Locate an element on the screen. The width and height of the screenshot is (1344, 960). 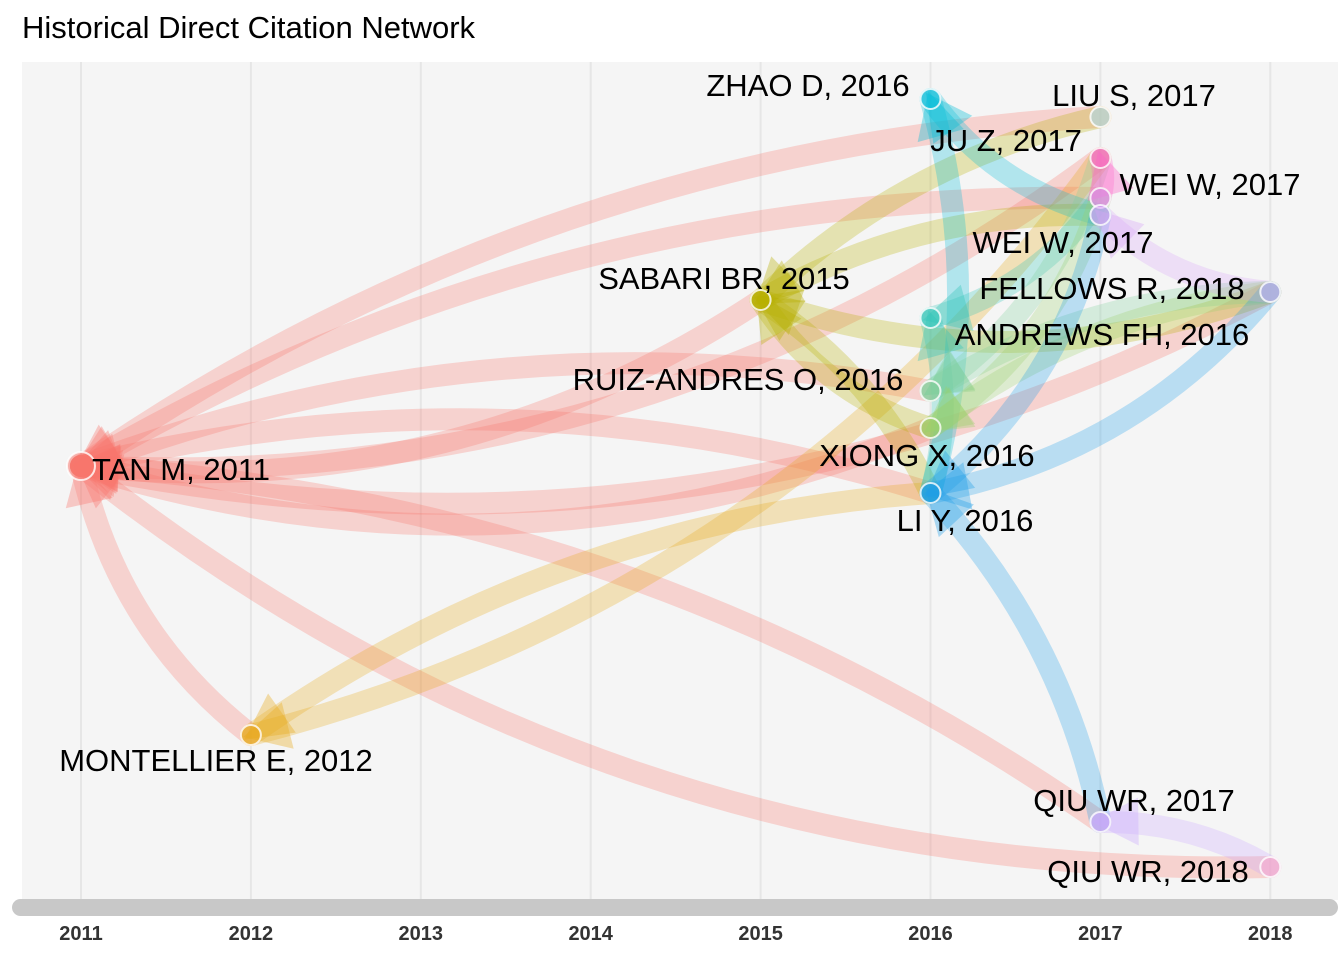
node-label-liy2016: LI Y, 2016 is located at coordinates (965, 520).